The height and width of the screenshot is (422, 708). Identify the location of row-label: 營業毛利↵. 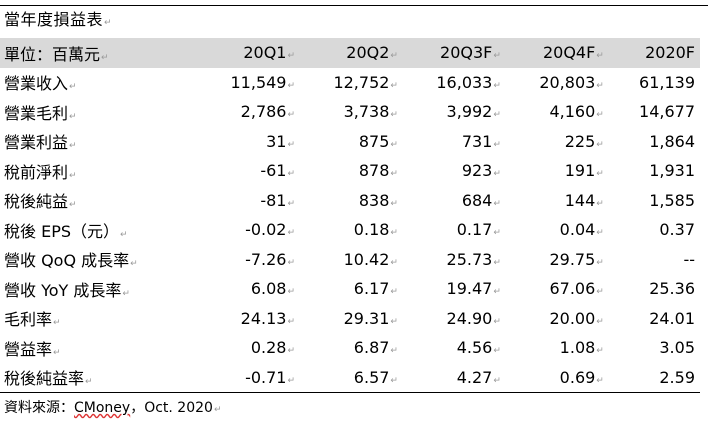
(40, 113).